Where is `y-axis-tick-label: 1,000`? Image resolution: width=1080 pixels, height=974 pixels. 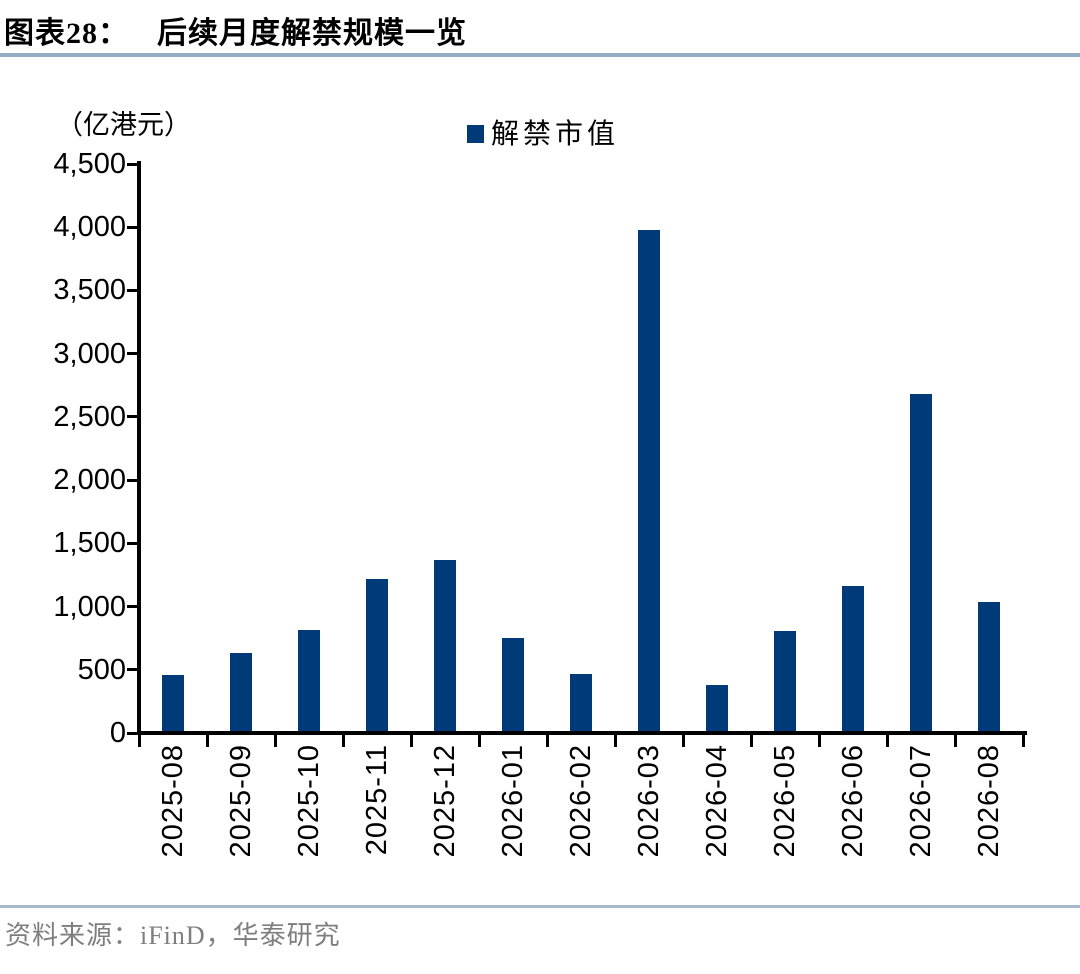 y-axis-tick-label: 1,000 is located at coordinates (89, 606).